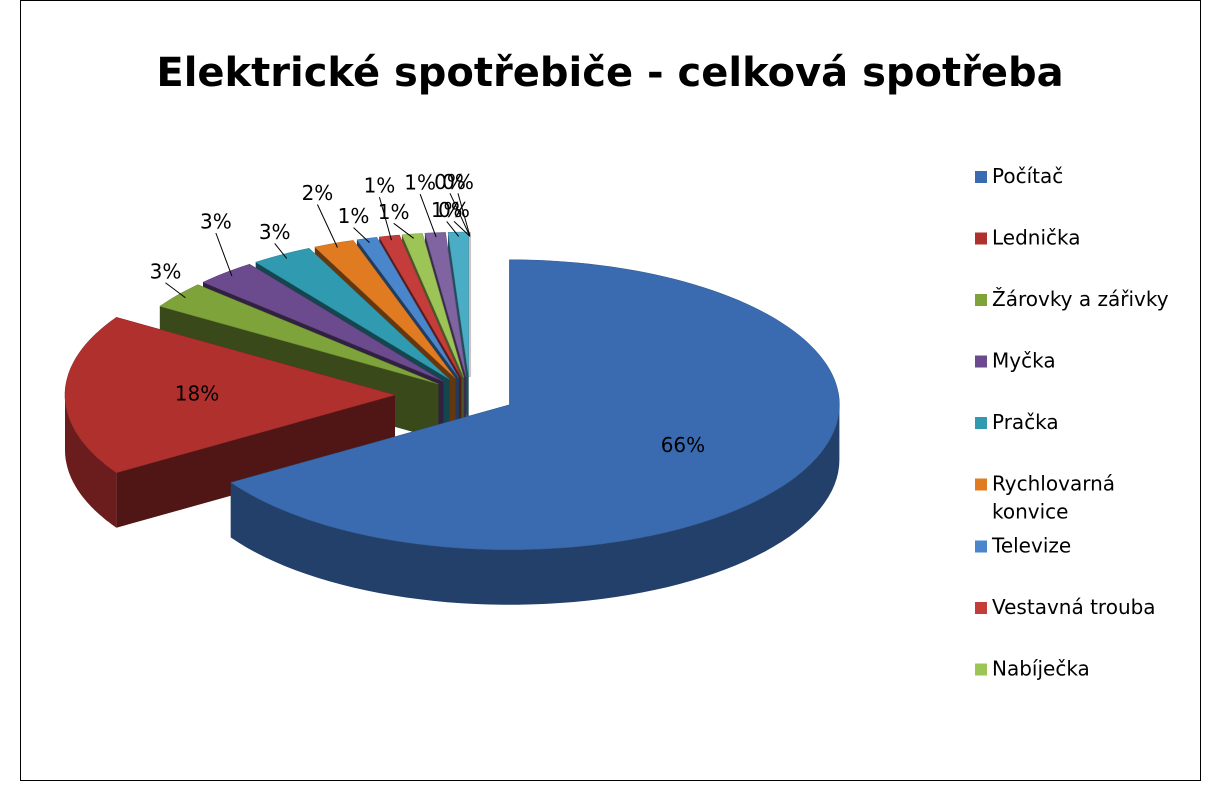 The height and width of the screenshot is (786, 1205). I want to click on legend-line: konvice, so click(1030, 511).